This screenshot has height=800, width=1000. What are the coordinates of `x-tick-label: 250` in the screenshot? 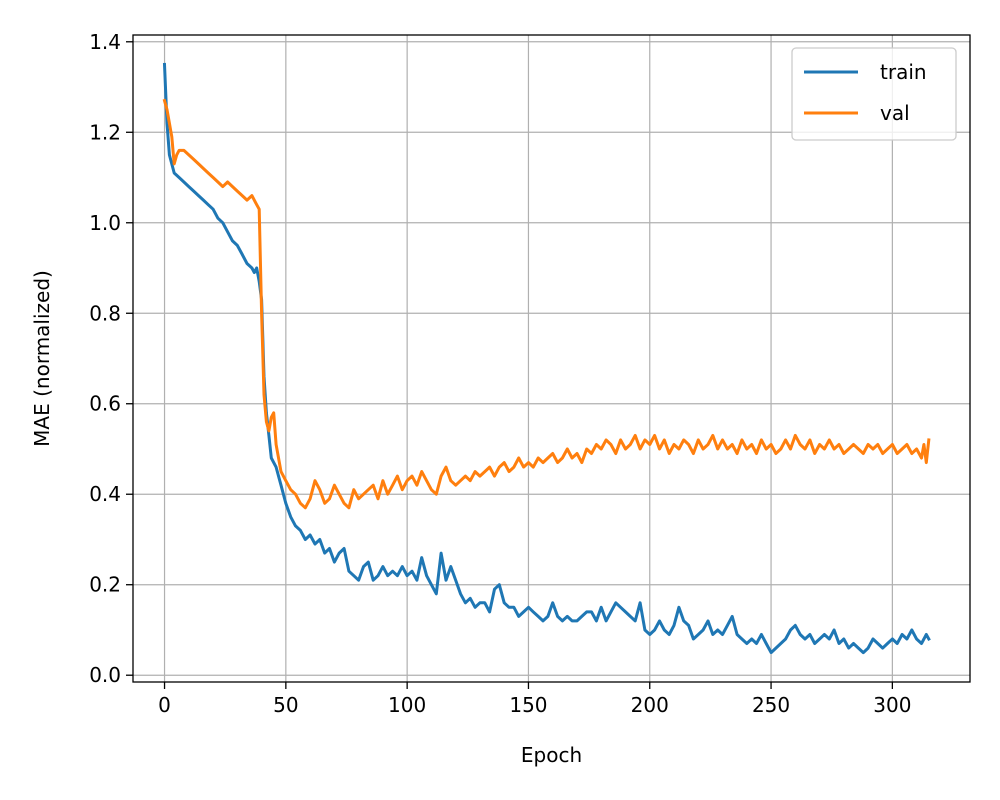 It's located at (771, 705).